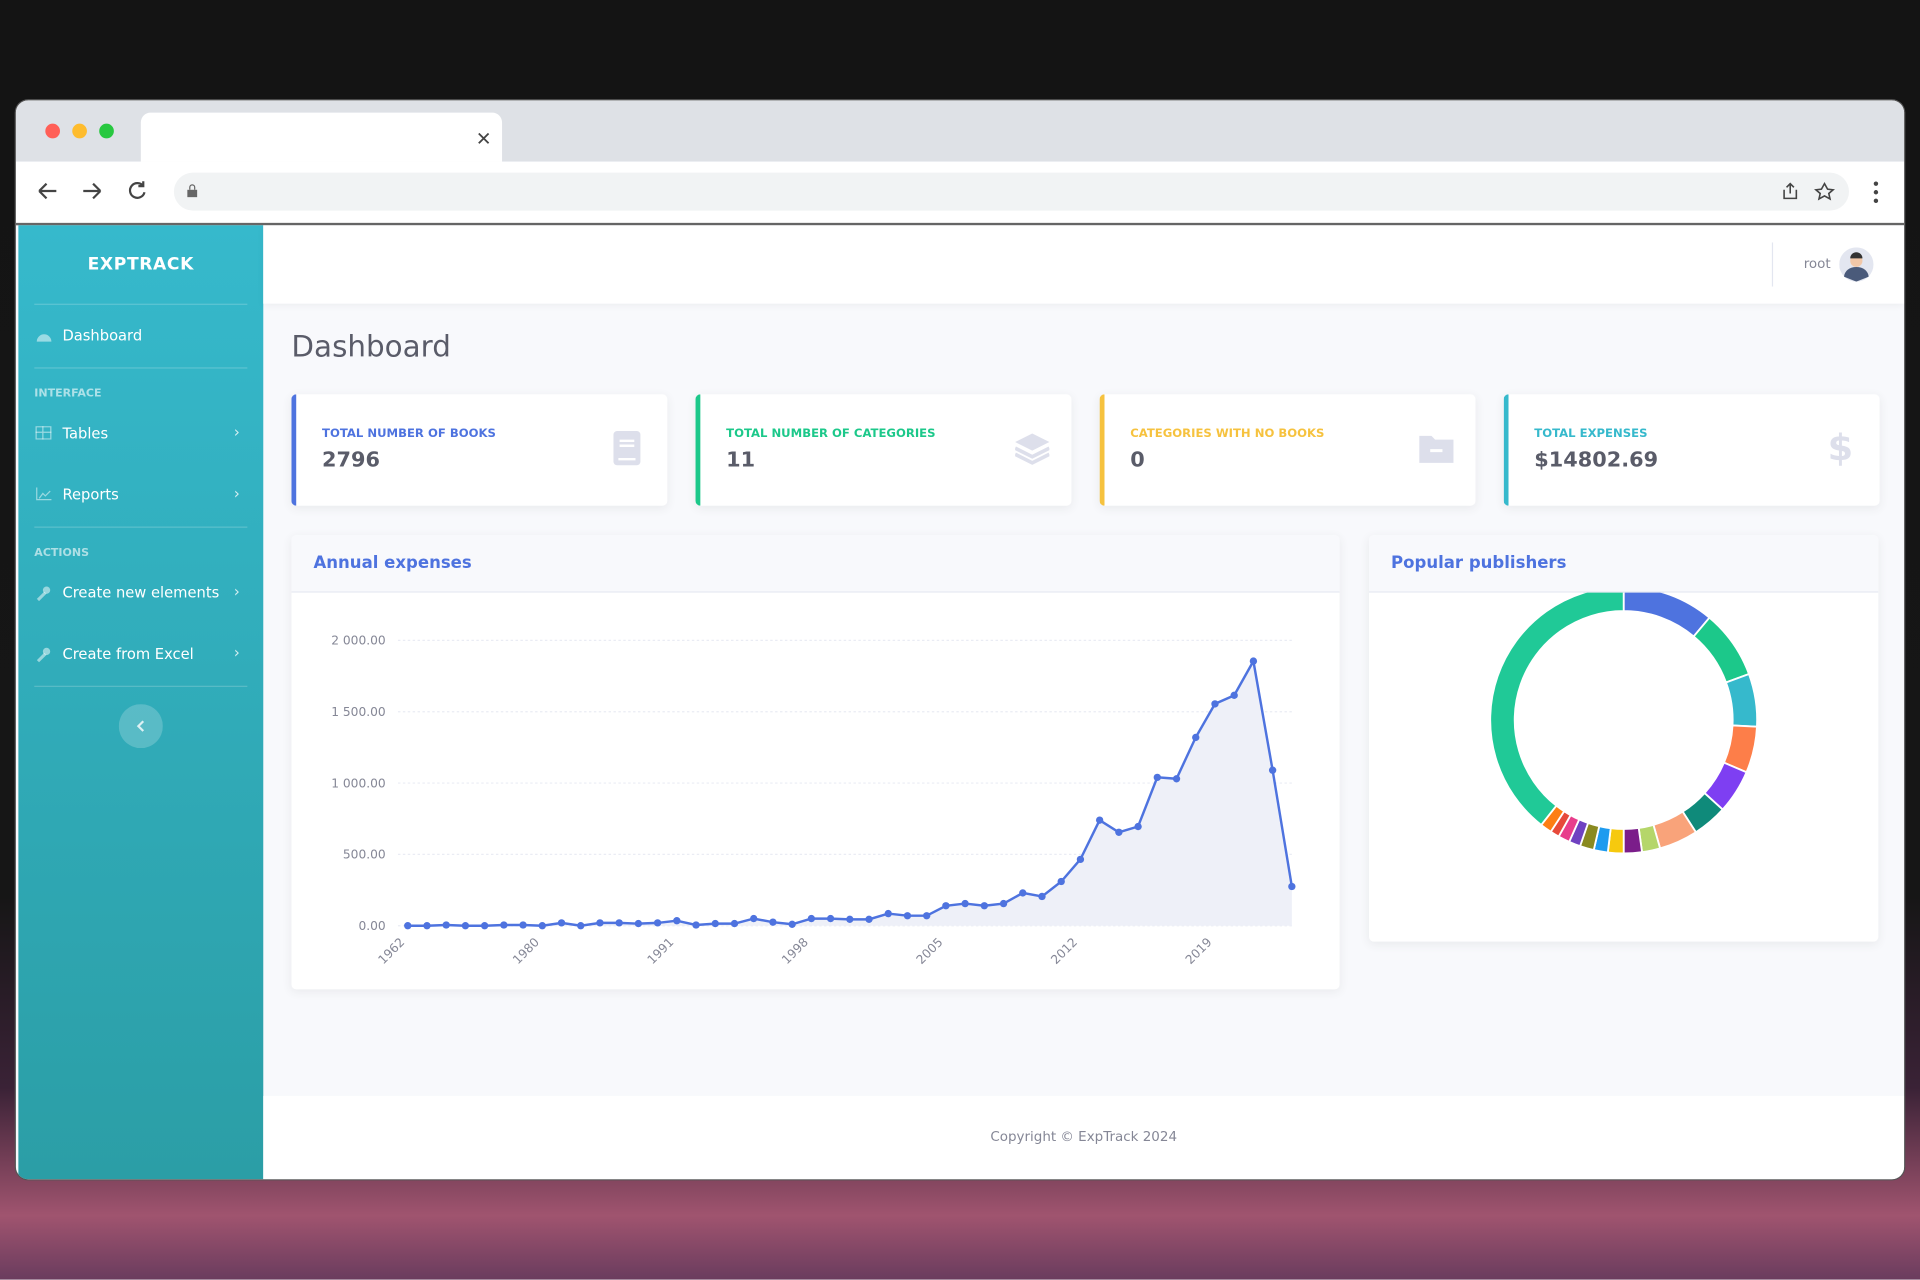 The image size is (1920, 1280). I want to click on brand: EXPTRACK, so click(141, 264).